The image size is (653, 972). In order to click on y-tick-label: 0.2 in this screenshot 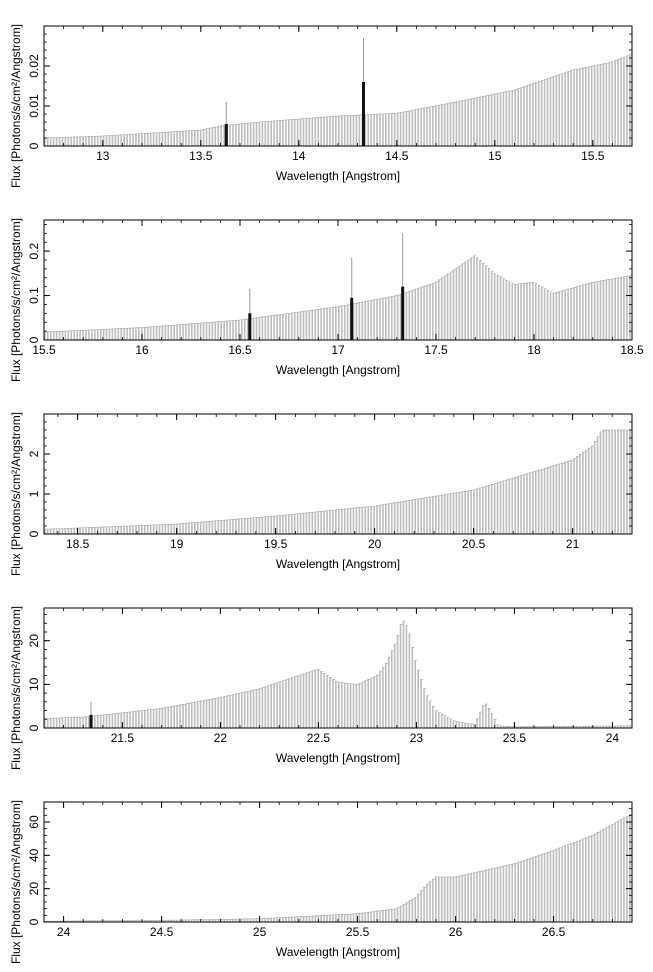, I will do `click(34, 250)`.